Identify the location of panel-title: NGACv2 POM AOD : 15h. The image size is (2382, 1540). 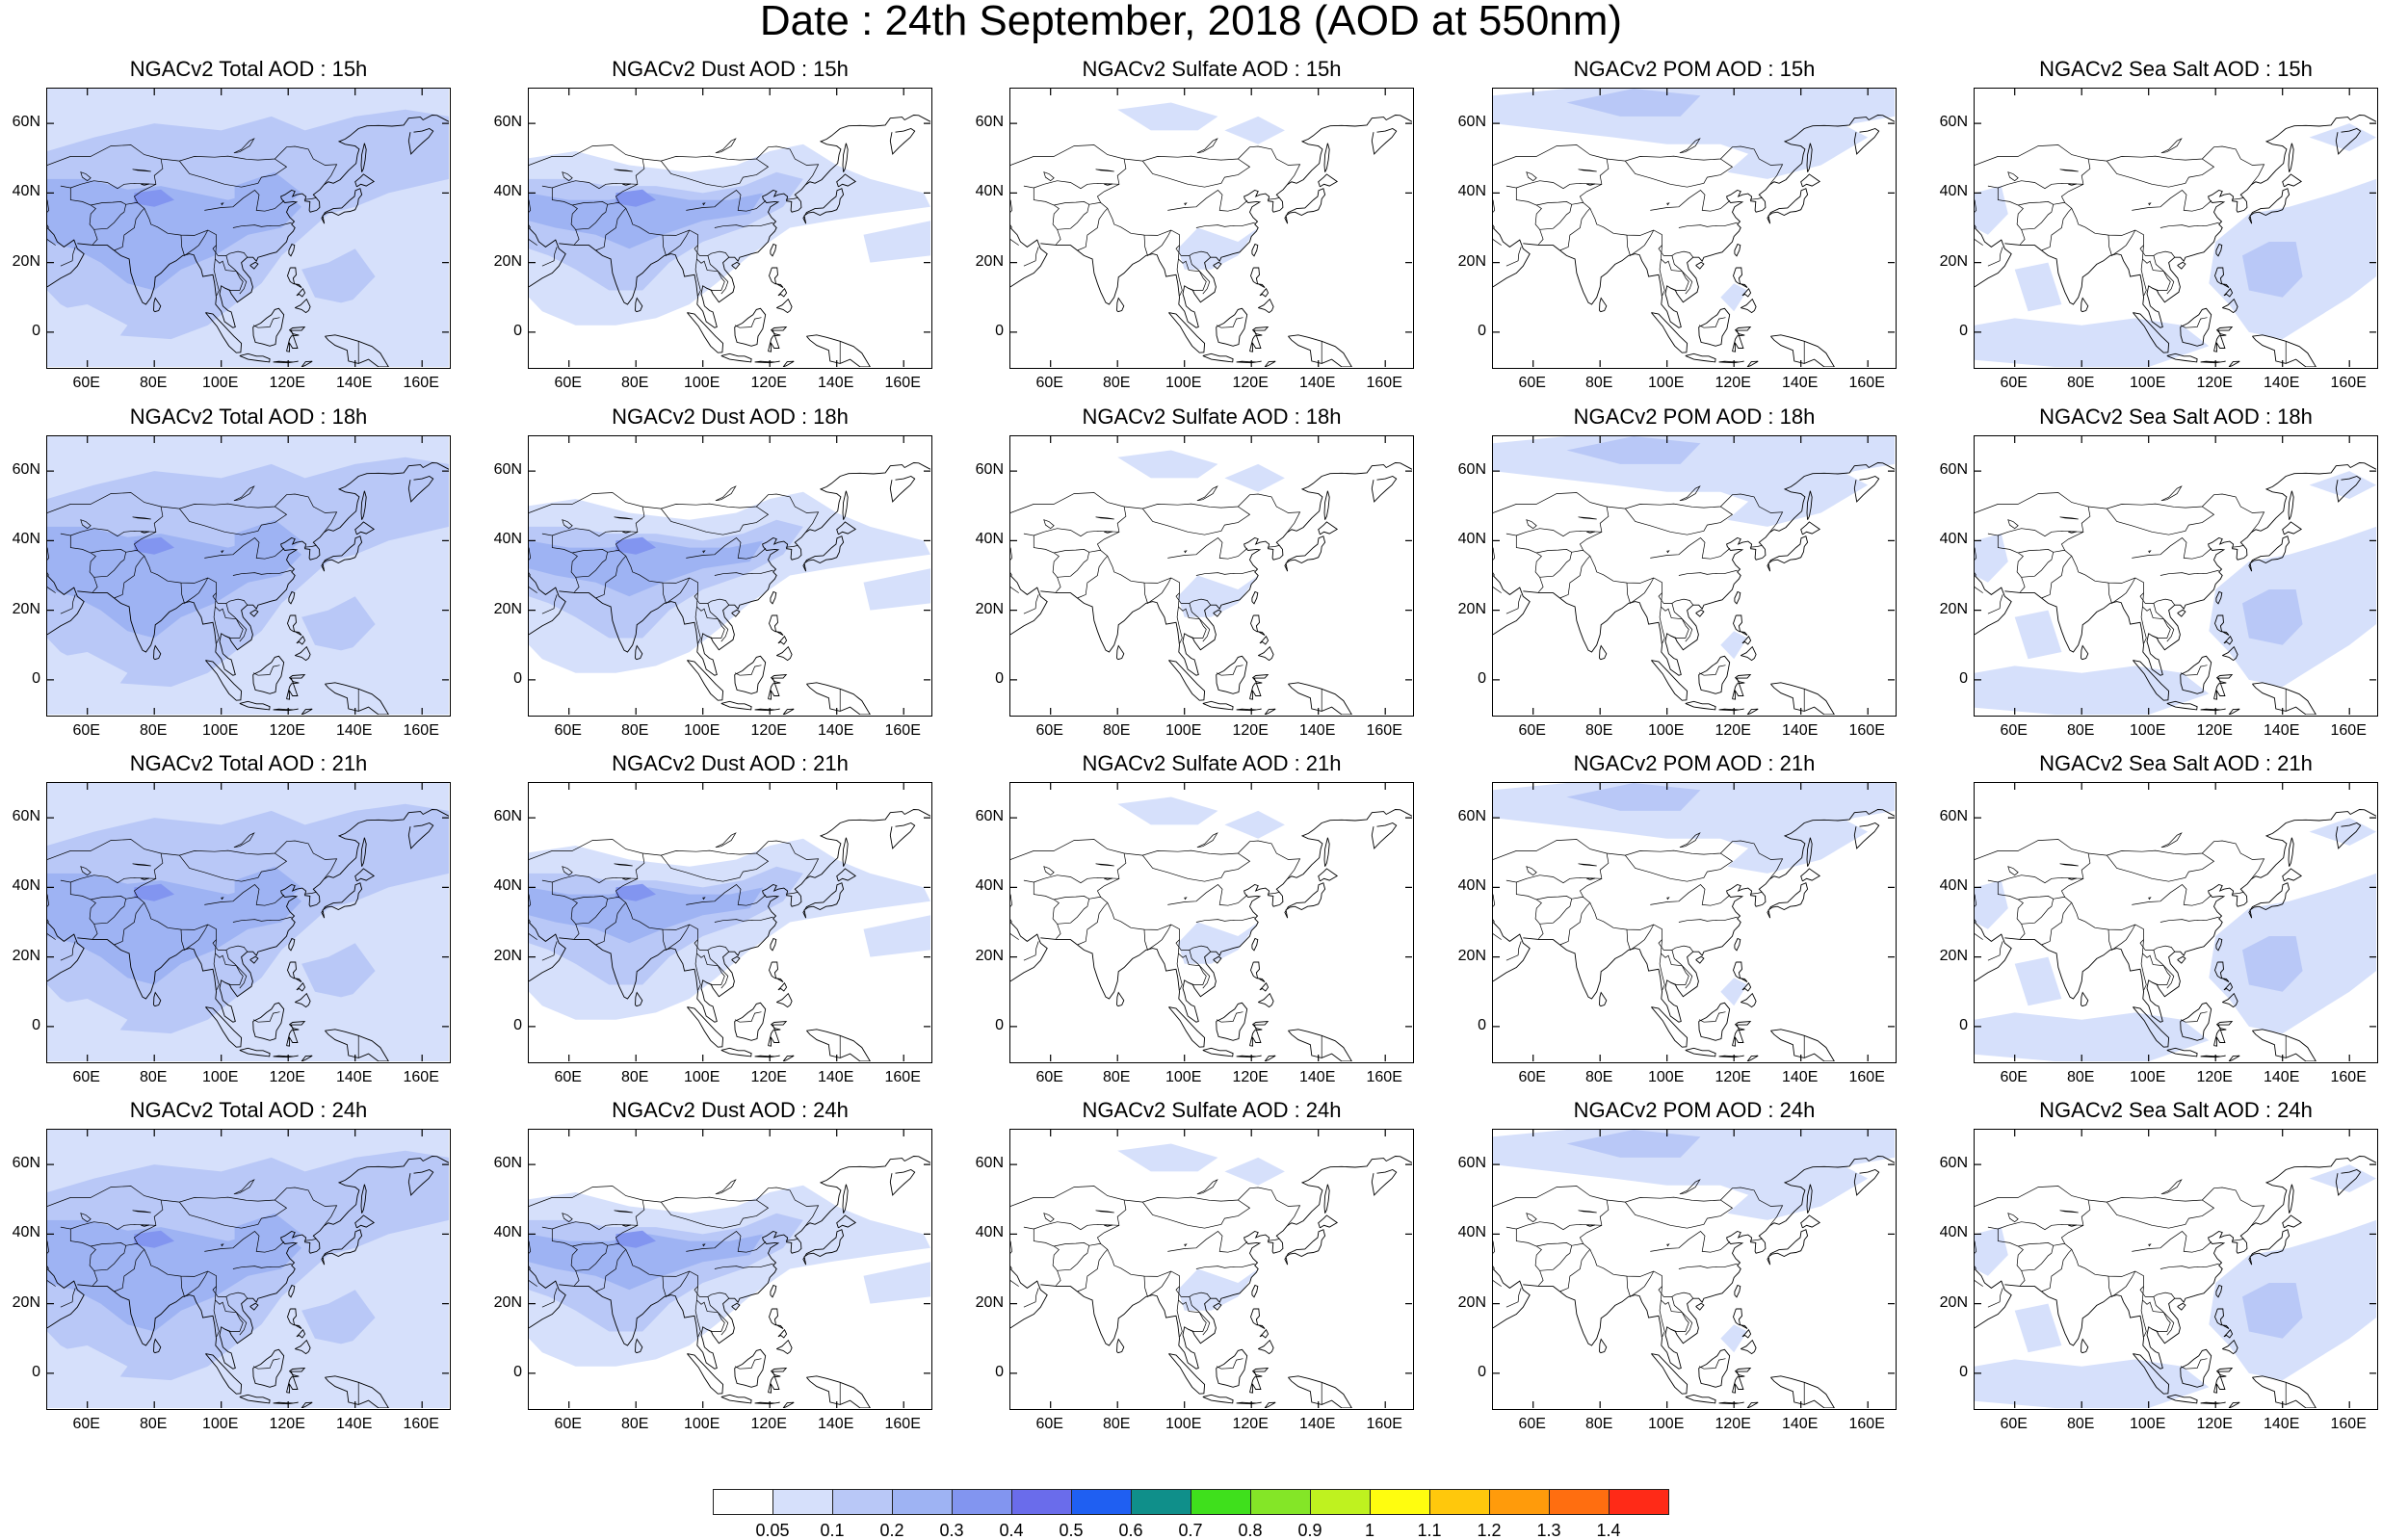
(1694, 69).